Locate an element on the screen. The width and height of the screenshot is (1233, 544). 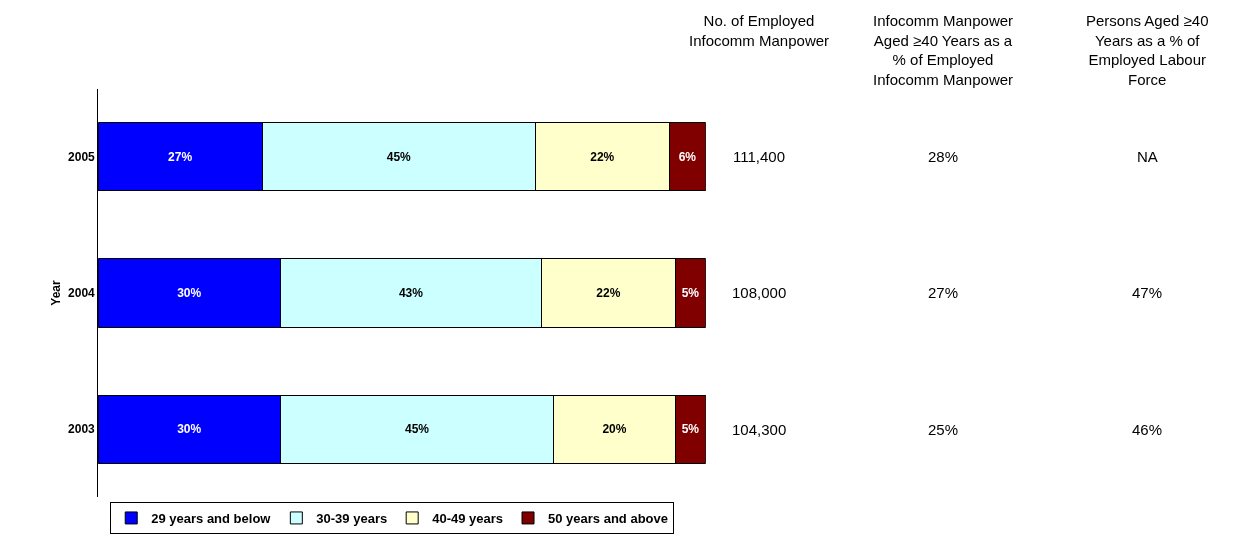
data-label: 27% is located at coordinates (180, 156).